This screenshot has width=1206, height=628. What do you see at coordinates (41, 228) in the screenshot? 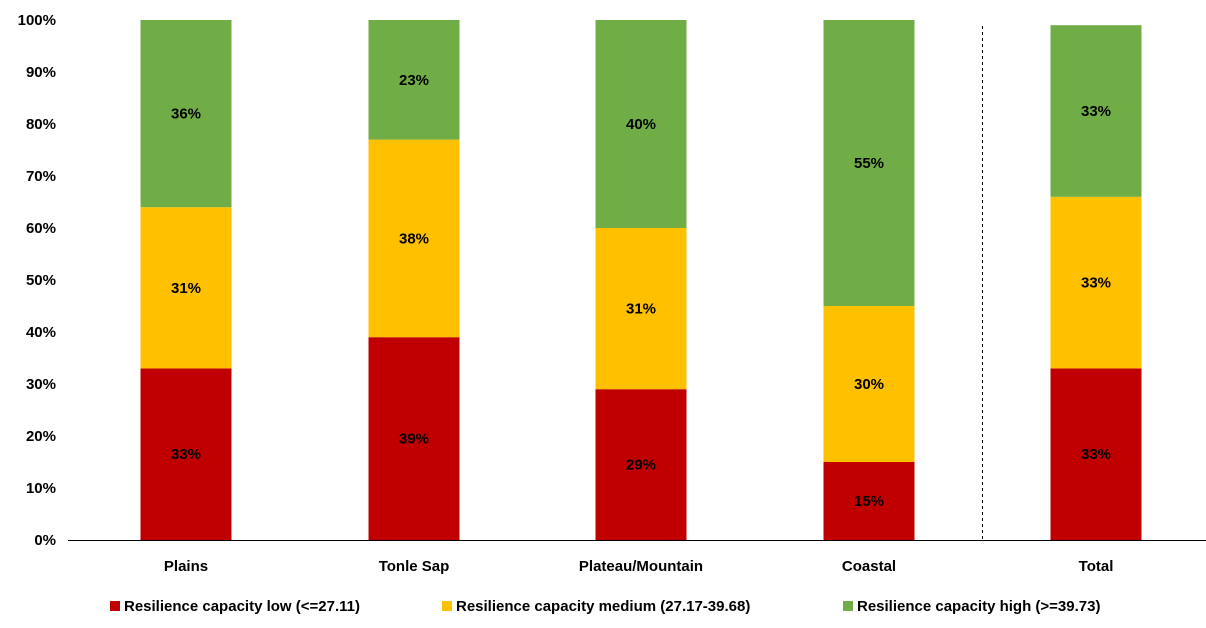
I see `y-tick-label: 60%` at bounding box center [41, 228].